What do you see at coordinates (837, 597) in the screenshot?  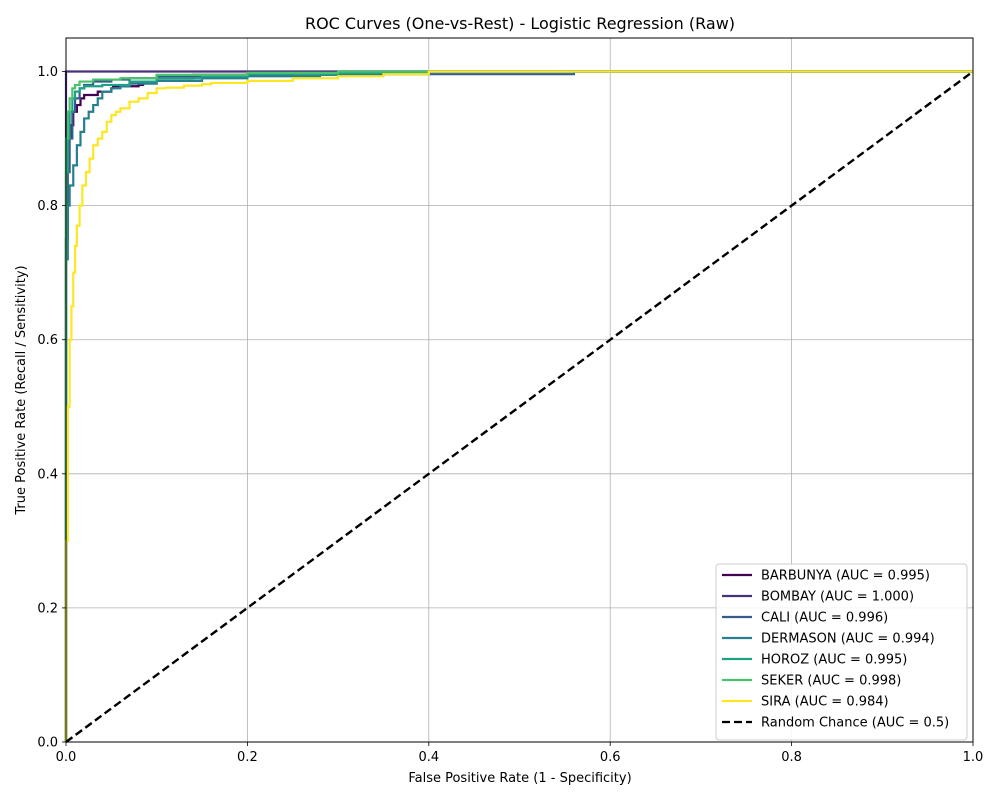 I see `legend-label: BOMBAY (AUC = 1.000)` at bounding box center [837, 597].